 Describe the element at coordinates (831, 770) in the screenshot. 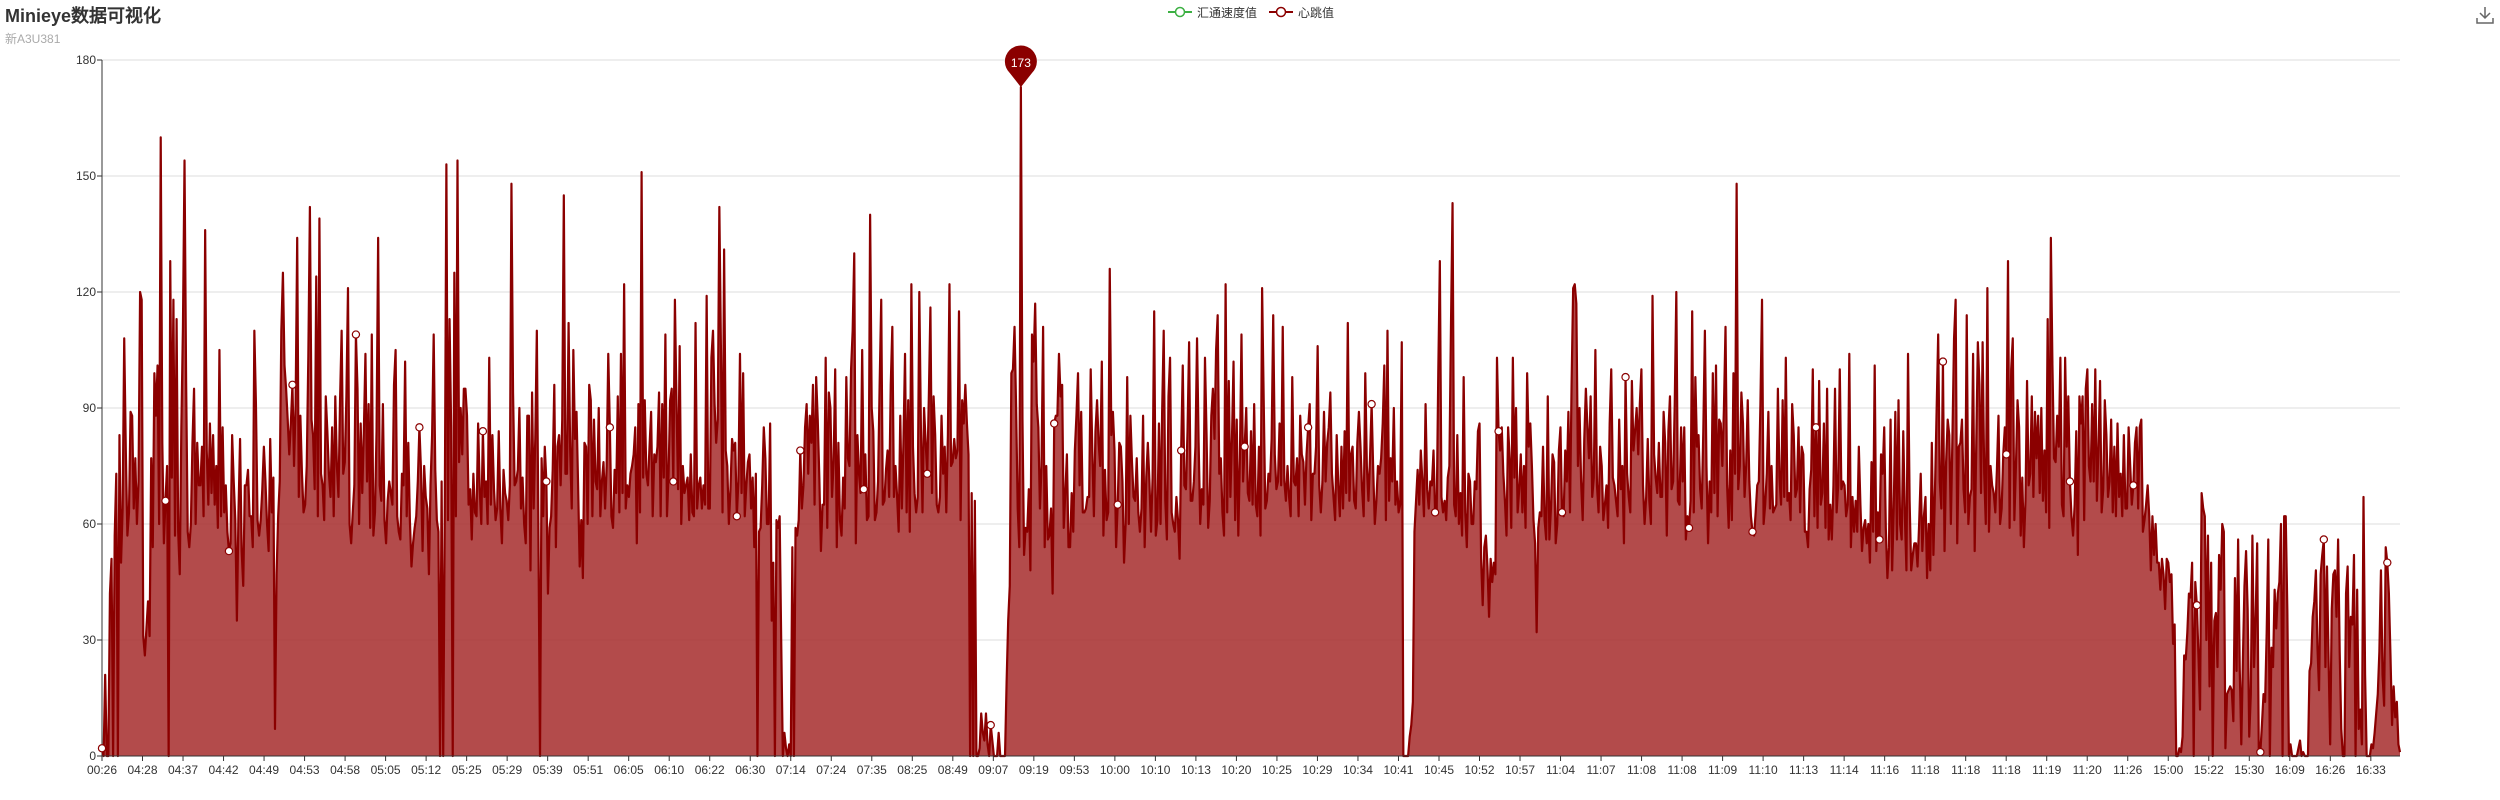

I see `x-tick-label: 07:24` at that location.